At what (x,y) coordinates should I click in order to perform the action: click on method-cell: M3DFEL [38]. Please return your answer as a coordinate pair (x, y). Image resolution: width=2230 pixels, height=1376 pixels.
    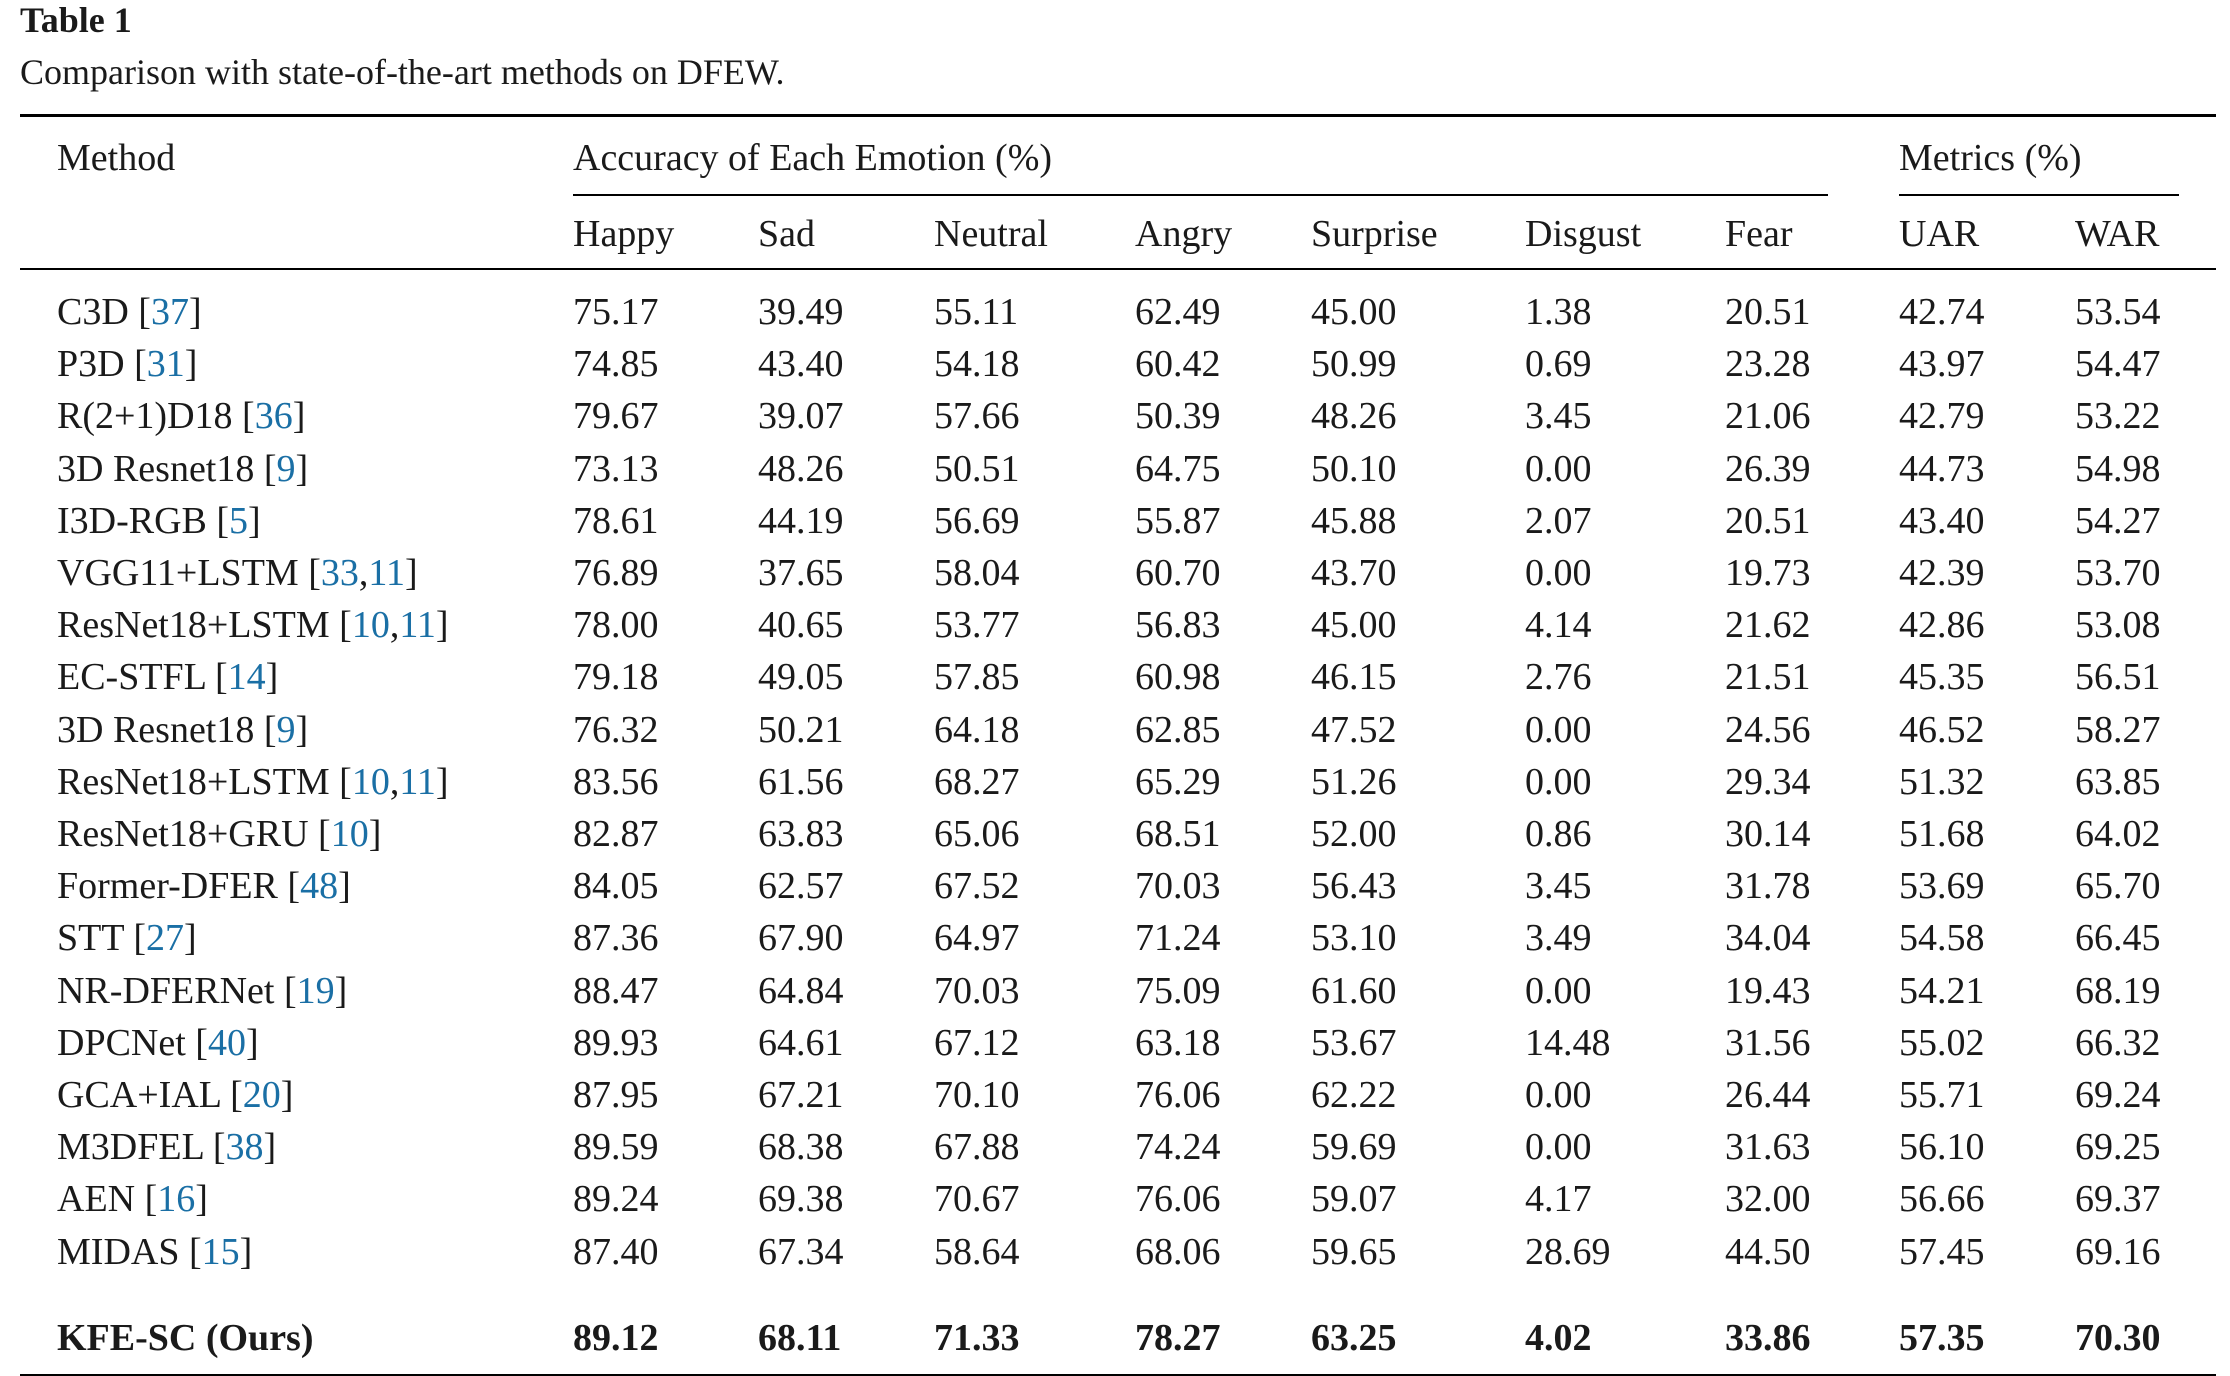
    Looking at the image, I should click on (167, 1147).